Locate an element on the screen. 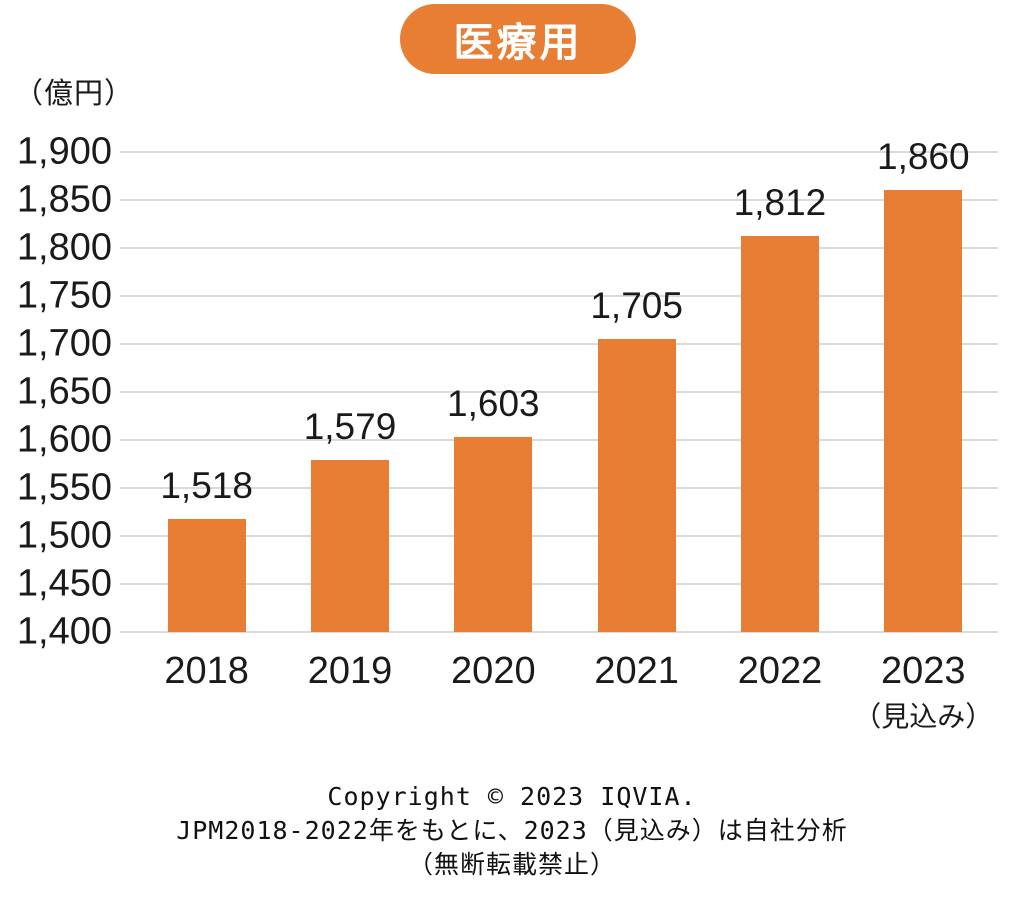  bar-2023 is located at coordinates (923, 411).